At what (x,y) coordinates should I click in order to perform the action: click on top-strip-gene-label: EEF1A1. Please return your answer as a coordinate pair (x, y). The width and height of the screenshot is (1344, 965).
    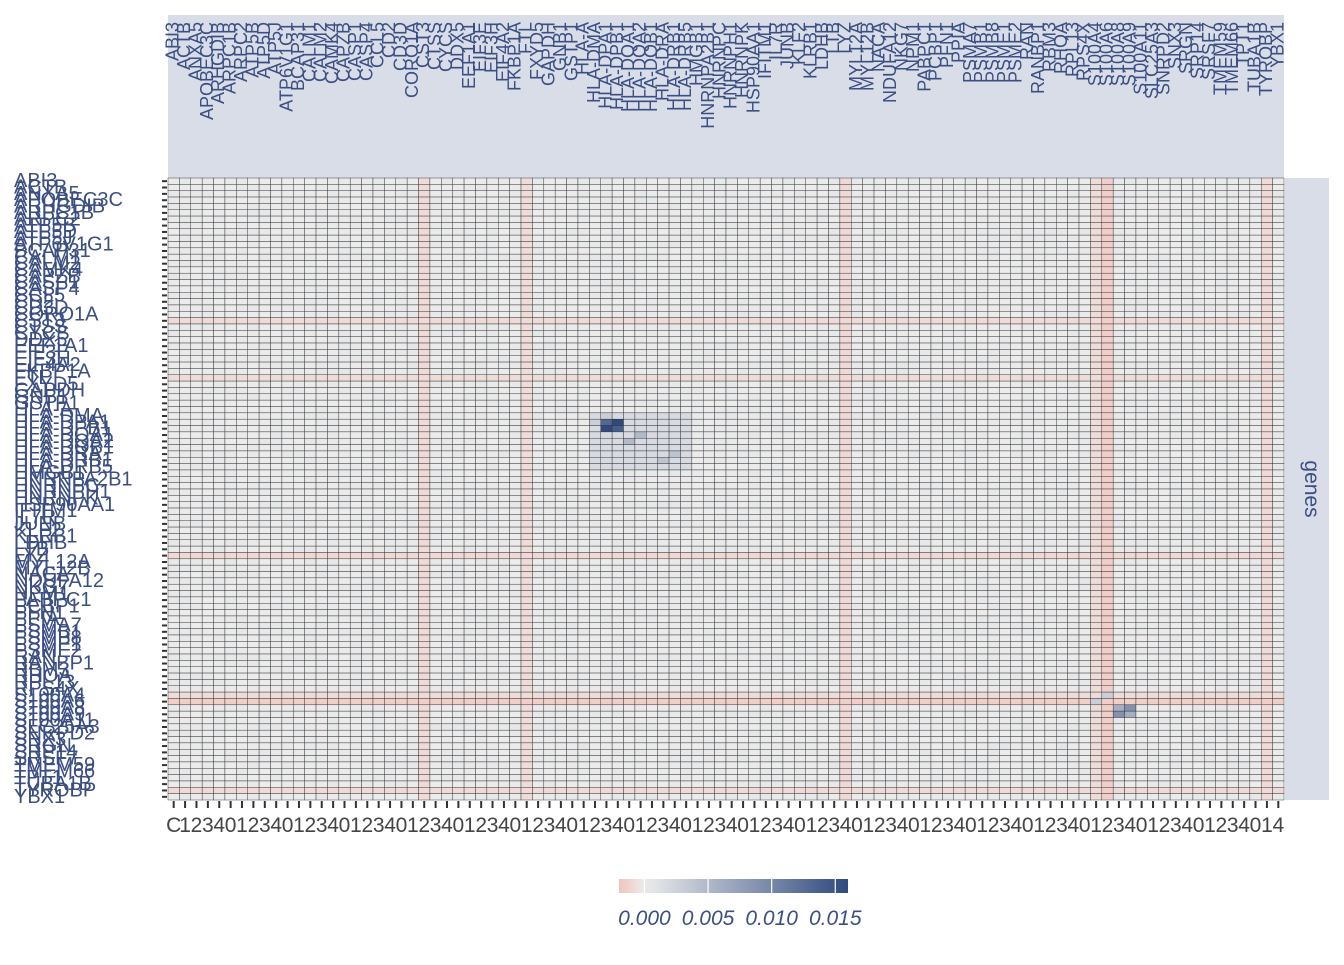
    Looking at the image, I should click on (469, 55).